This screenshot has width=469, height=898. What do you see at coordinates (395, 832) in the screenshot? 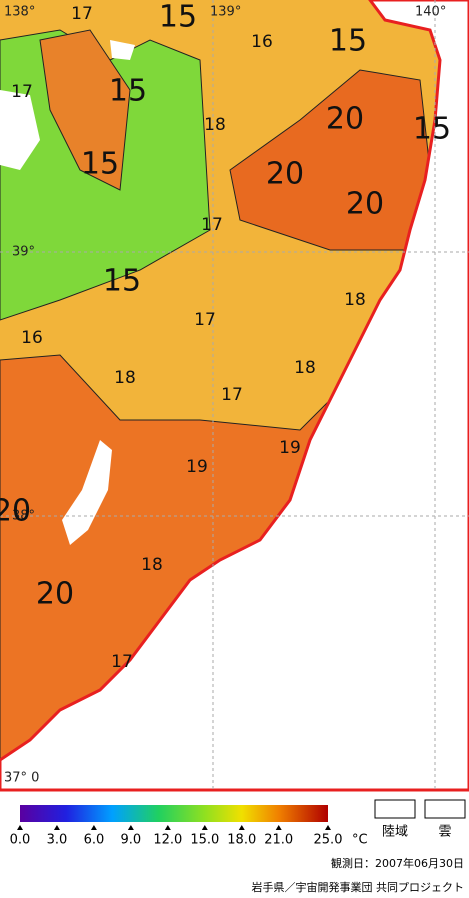
I see `land-label: 陸域` at bounding box center [395, 832].